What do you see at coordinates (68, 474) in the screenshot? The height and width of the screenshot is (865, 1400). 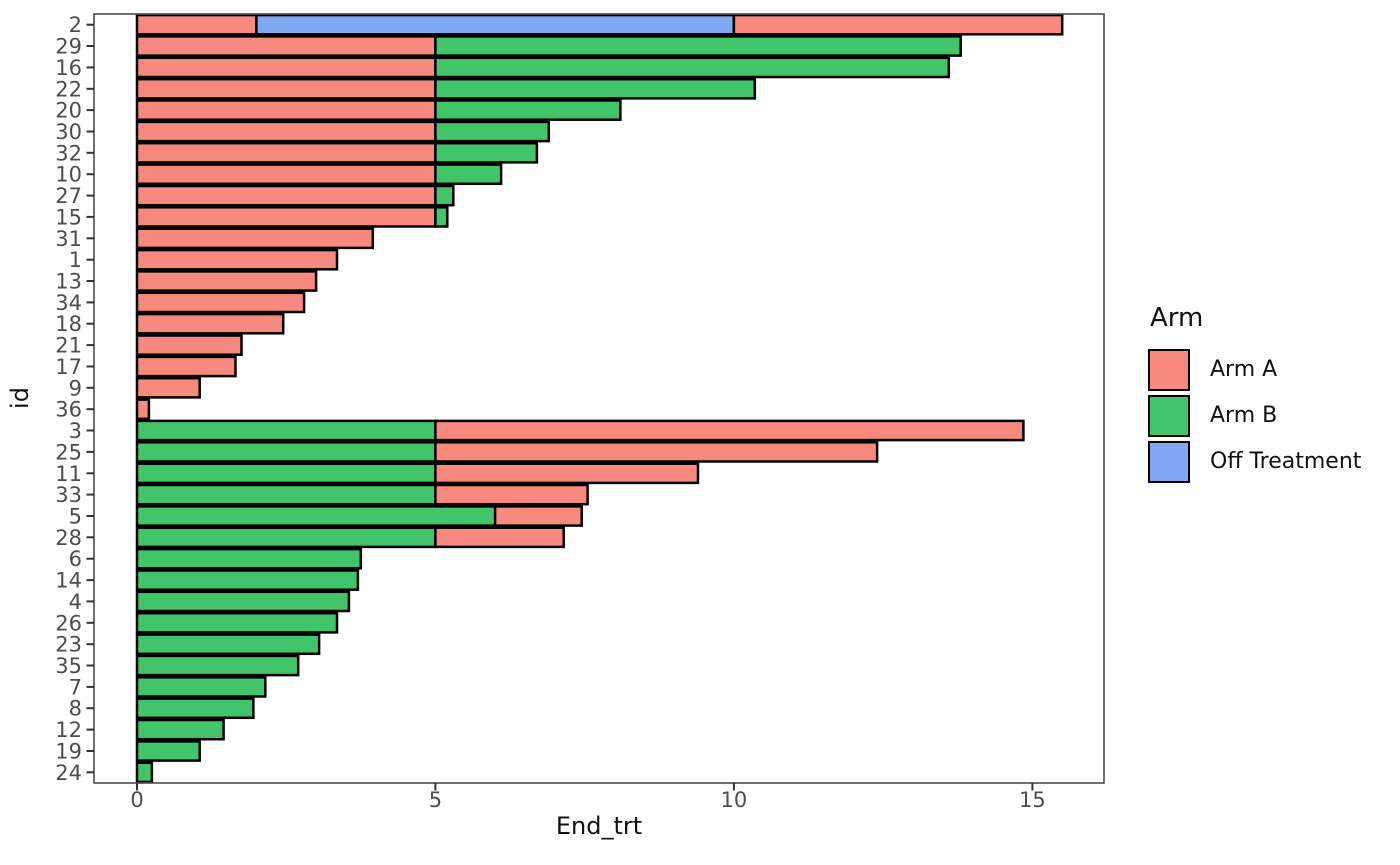 I see `y-tick-label: 11` at bounding box center [68, 474].